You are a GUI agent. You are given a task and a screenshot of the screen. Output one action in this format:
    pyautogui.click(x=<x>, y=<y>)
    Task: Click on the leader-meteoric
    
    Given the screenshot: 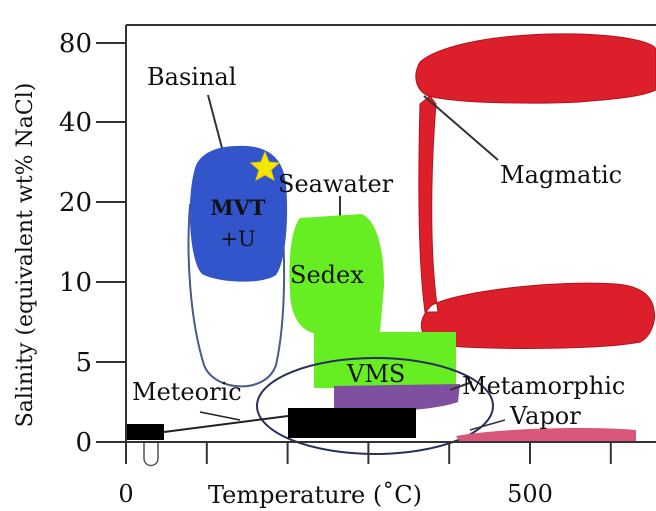 What is the action you would take?
    pyautogui.click(x=220, y=416)
    